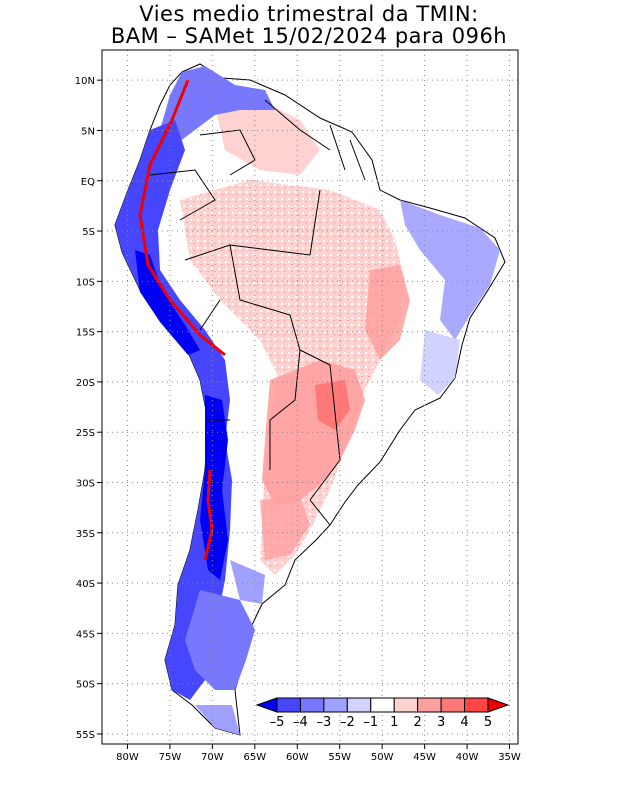 This screenshot has width=618, height=800. What do you see at coordinates (85, 483) in the screenshot?
I see `lat-tick-label: 30S` at bounding box center [85, 483].